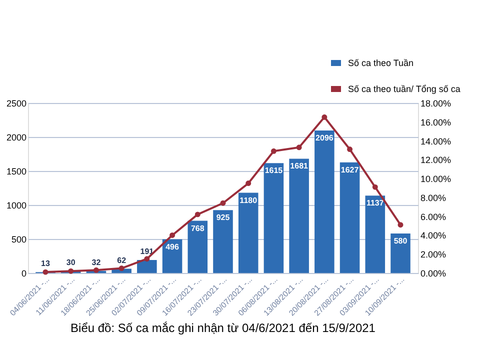 This screenshot has height=340, width=500. What do you see at coordinates (173, 247) in the screenshot?
I see `data-label: 496` at bounding box center [173, 247].